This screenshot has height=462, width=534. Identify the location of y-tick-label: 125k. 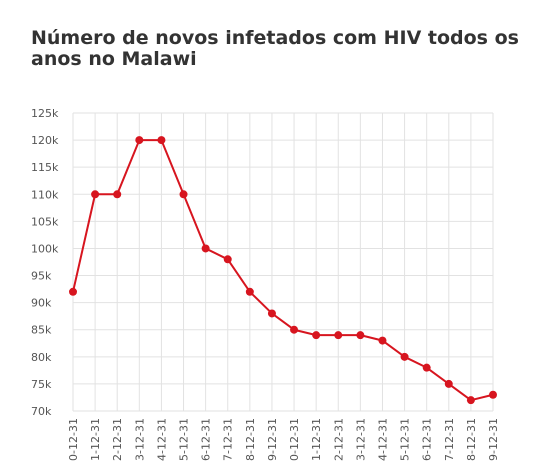
(45, 113).